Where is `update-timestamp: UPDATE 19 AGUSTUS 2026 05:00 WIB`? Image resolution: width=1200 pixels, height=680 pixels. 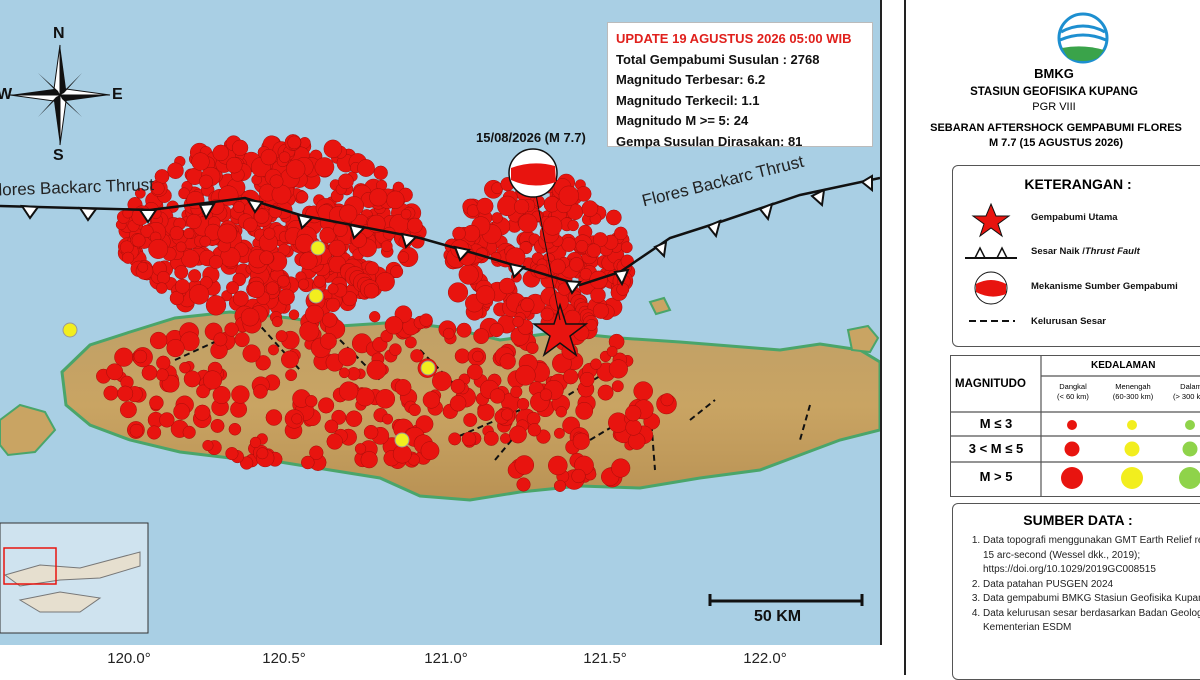 update-timestamp: UPDATE 19 AGUSTUS 2026 05:00 WIB is located at coordinates (734, 38).